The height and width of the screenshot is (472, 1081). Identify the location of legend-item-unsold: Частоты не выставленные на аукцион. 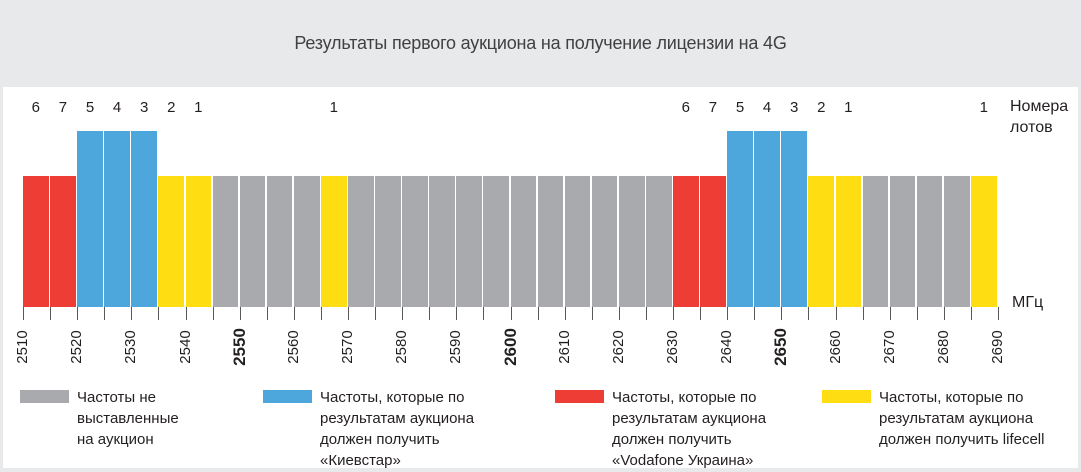
(108, 418).